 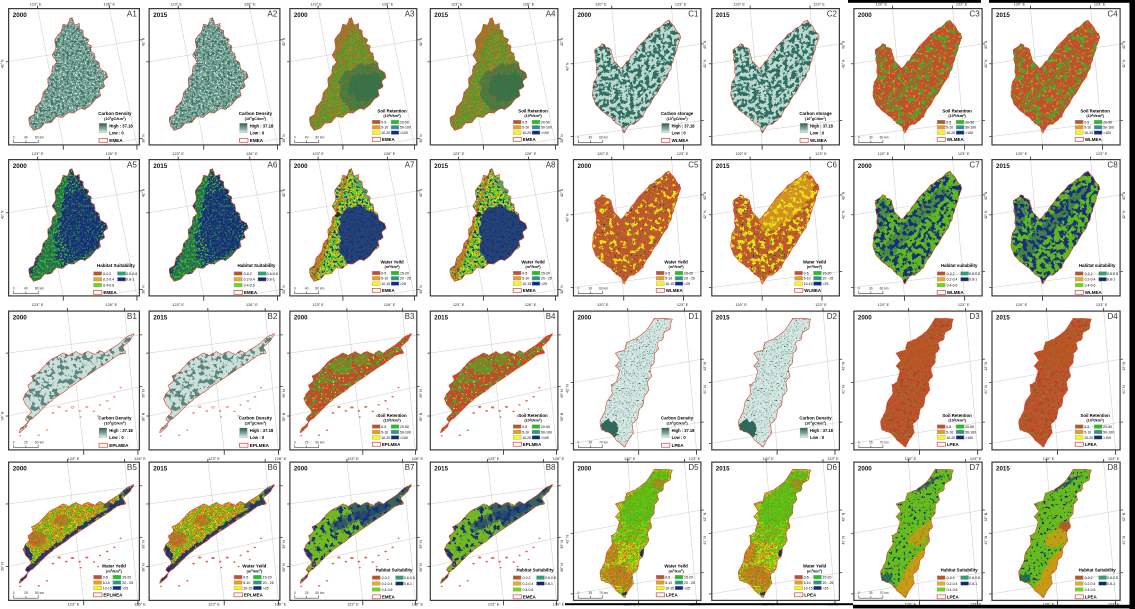 What do you see at coordinates (693, 467) in the screenshot?
I see `svg-text: D5` at bounding box center [693, 467].